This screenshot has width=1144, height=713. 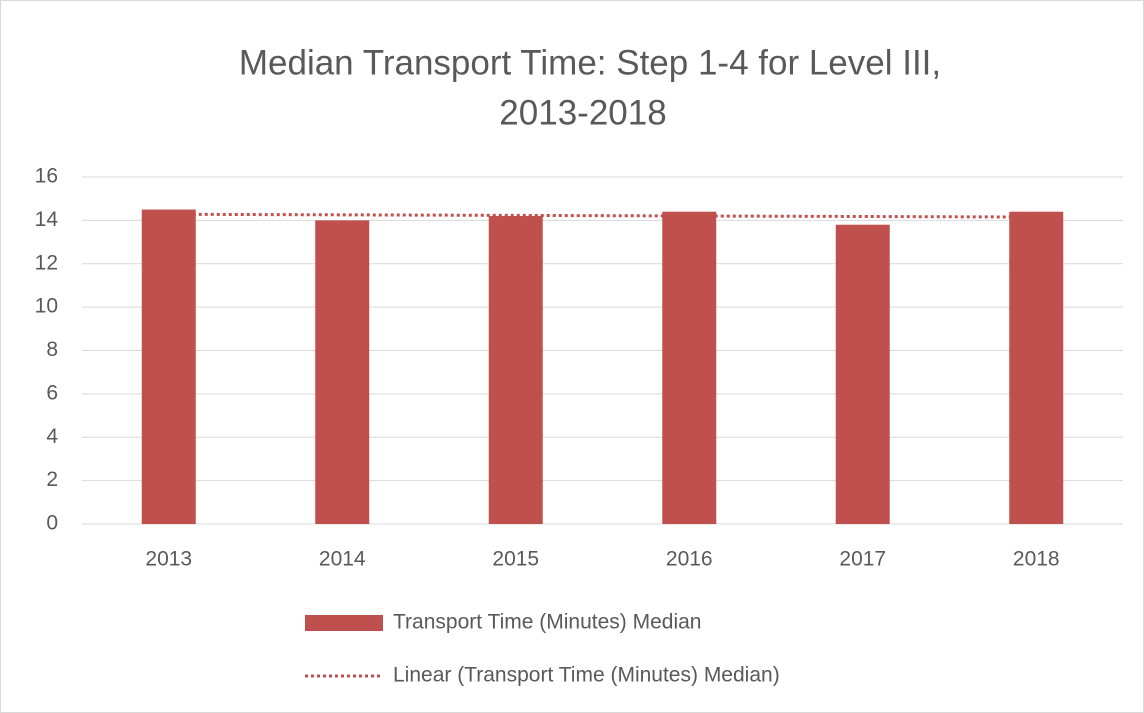 What do you see at coordinates (582, 112) in the screenshot?
I see `chart-title: 2013-2018` at bounding box center [582, 112].